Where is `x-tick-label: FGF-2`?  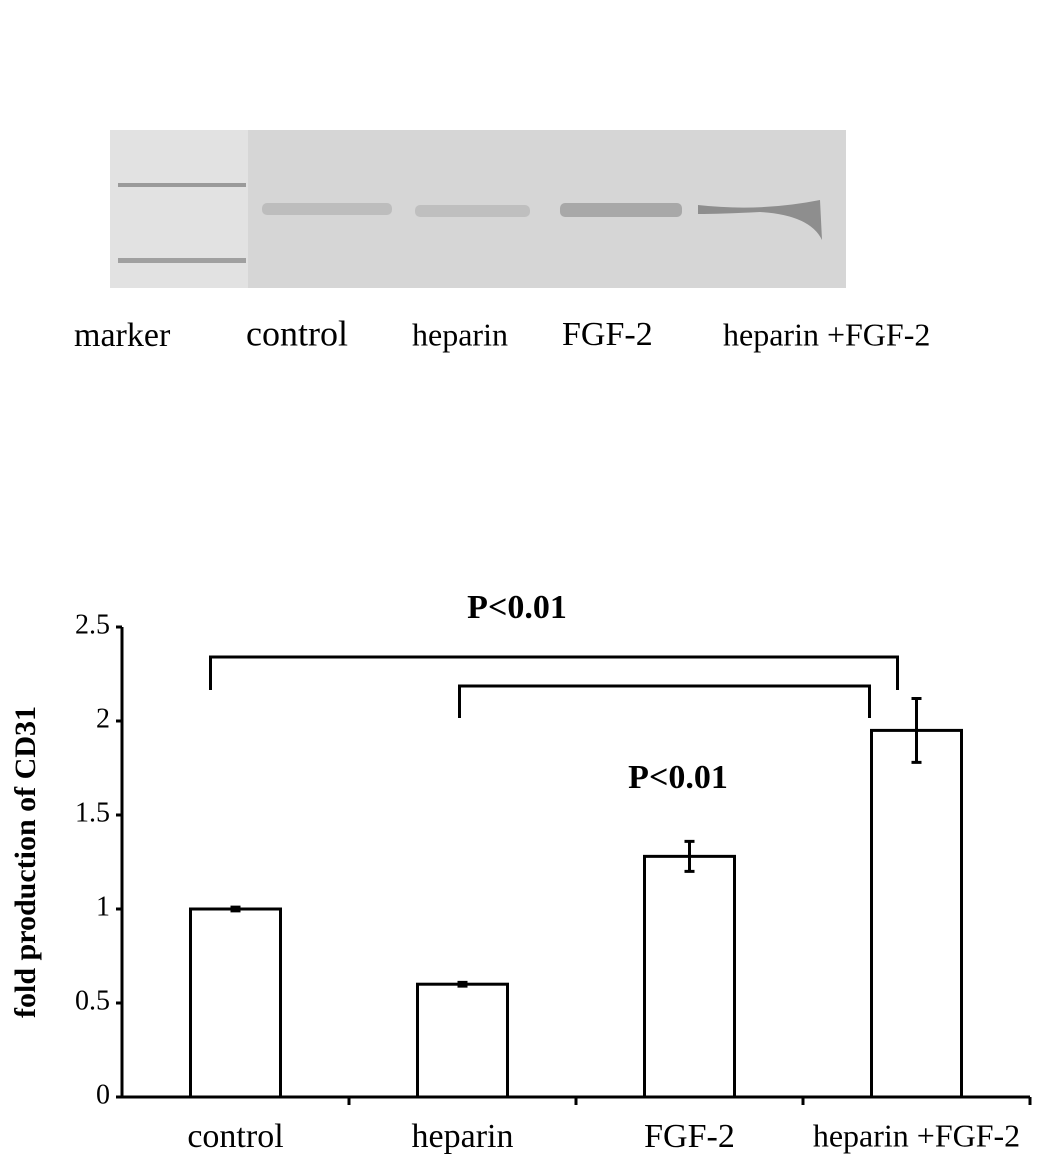 x-tick-label: FGF-2 is located at coordinates (689, 1136).